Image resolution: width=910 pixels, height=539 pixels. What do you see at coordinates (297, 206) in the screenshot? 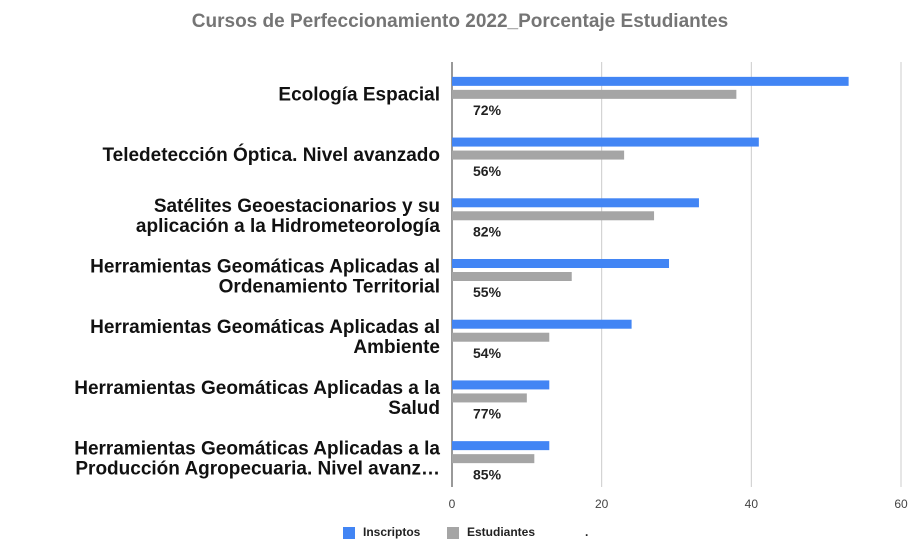
I see `category-label: Satélites Geoestacionarios y su` at bounding box center [297, 206].